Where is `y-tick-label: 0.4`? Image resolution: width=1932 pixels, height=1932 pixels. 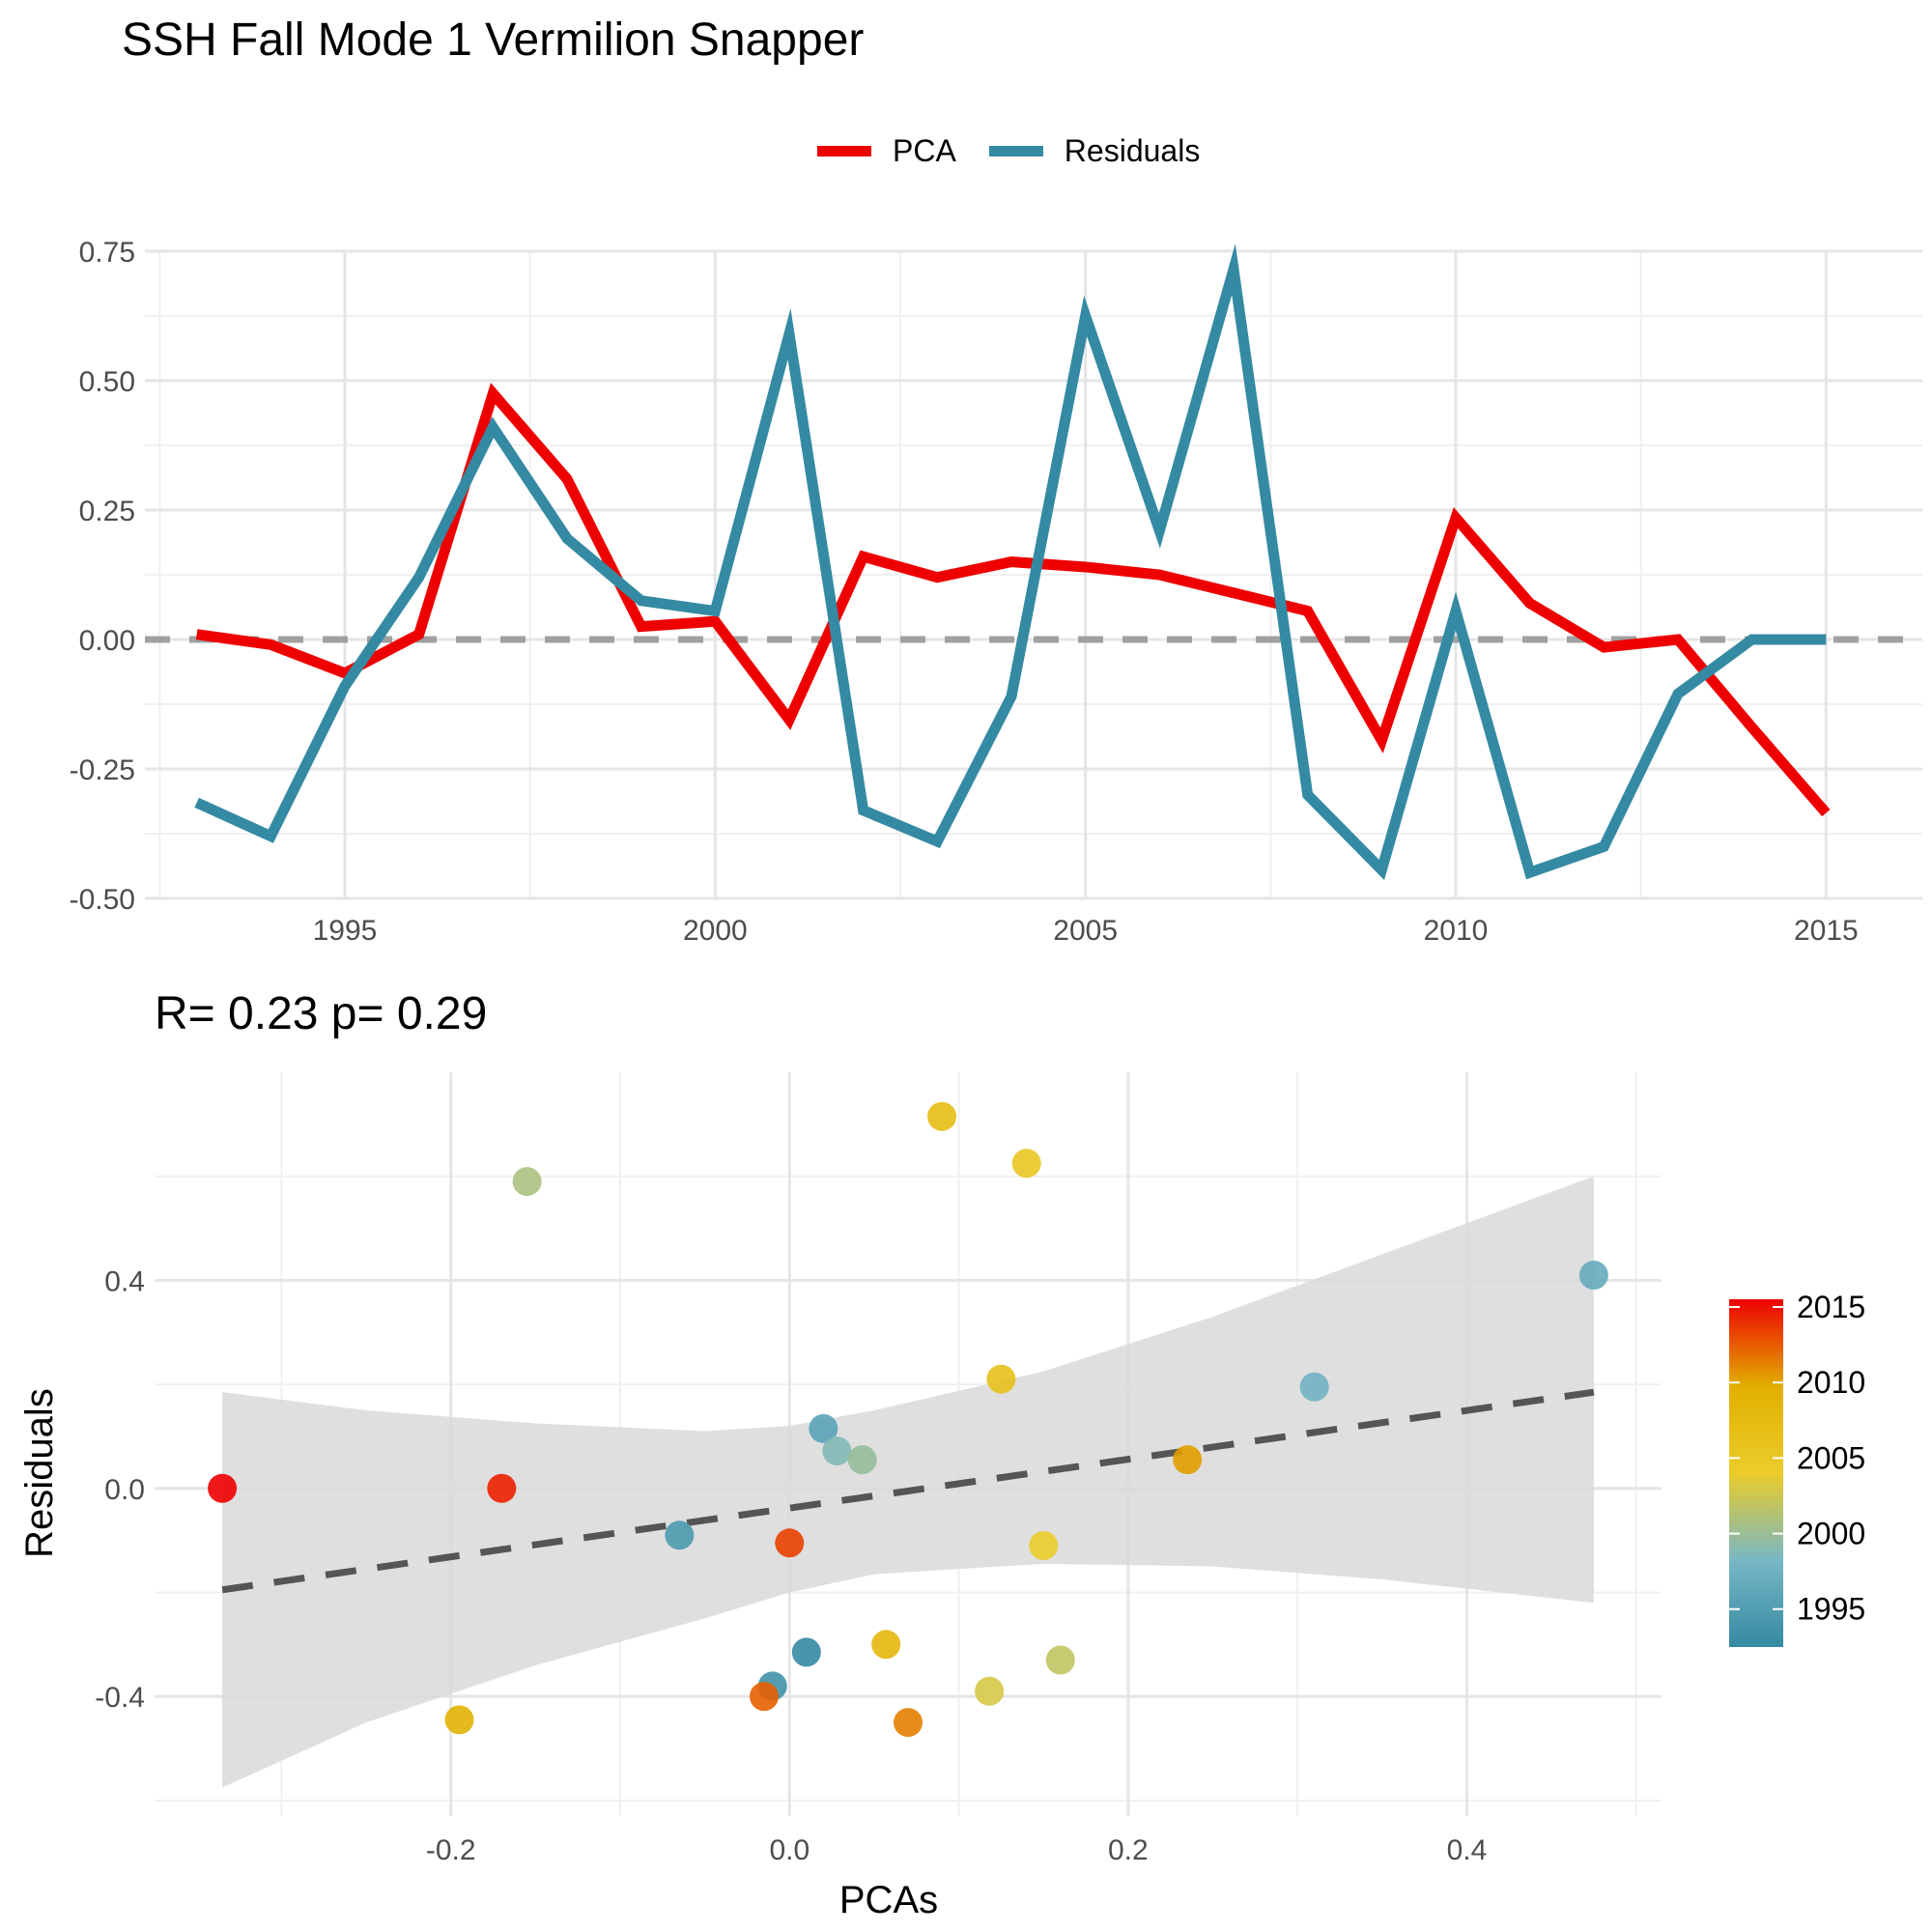 y-tick-label: 0.4 is located at coordinates (124, 1281).